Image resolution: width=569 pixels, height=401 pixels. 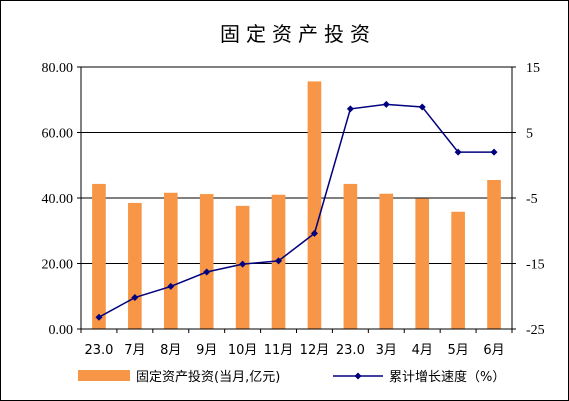 I want to click on x-tick-label: 10月, so click(x=243, y=350).